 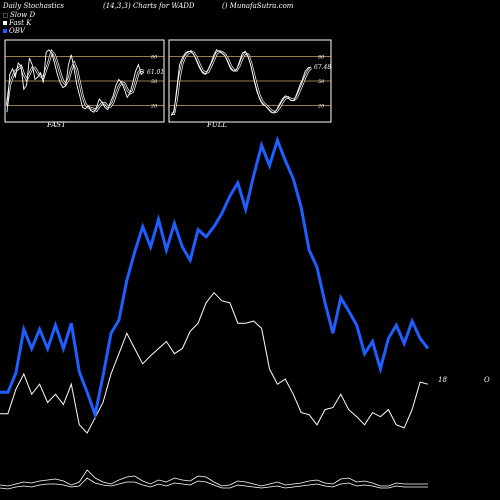 What do you see at coordinates (17, 31) in the screenshot?
I see `legend-label-obv: OBV` at bounding box center [17, 31].